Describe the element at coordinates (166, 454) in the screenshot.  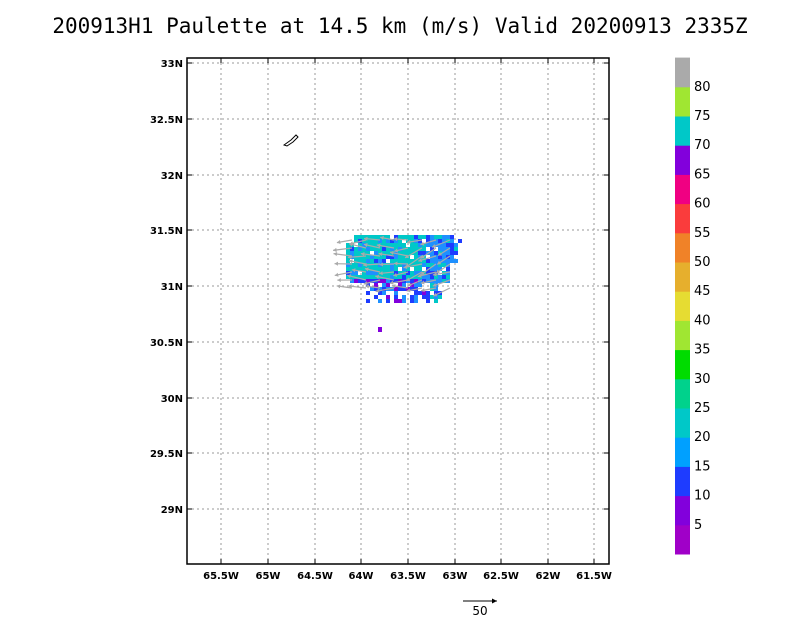
I see `lat-tick-label: 29.5N` at that location.